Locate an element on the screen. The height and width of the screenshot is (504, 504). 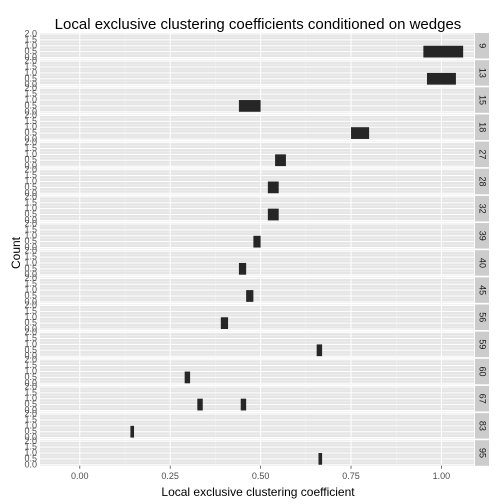
x-axis: 0.00 0.25 0.50 0.75 1.00 is located at coordinates (260, 473).